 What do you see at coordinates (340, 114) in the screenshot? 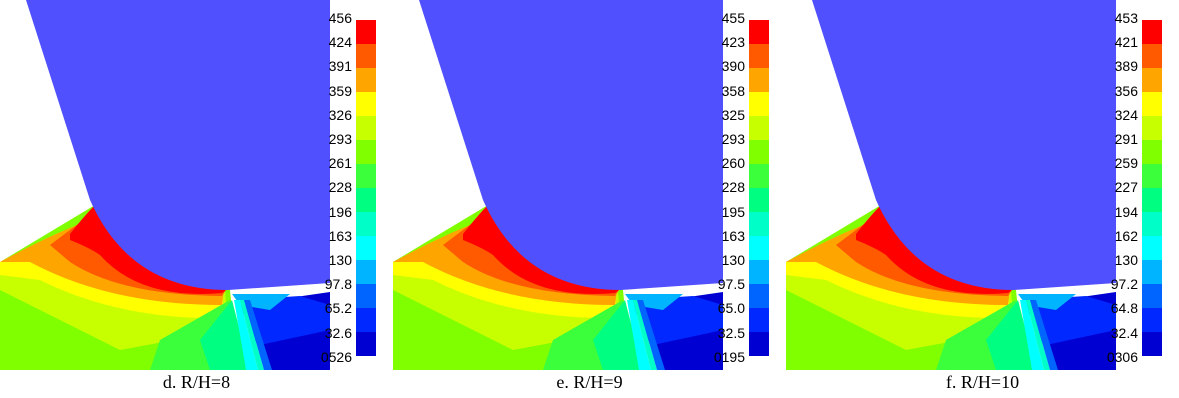
I see `colorbar-tick-label: 326` at bounding box center [340, 114].